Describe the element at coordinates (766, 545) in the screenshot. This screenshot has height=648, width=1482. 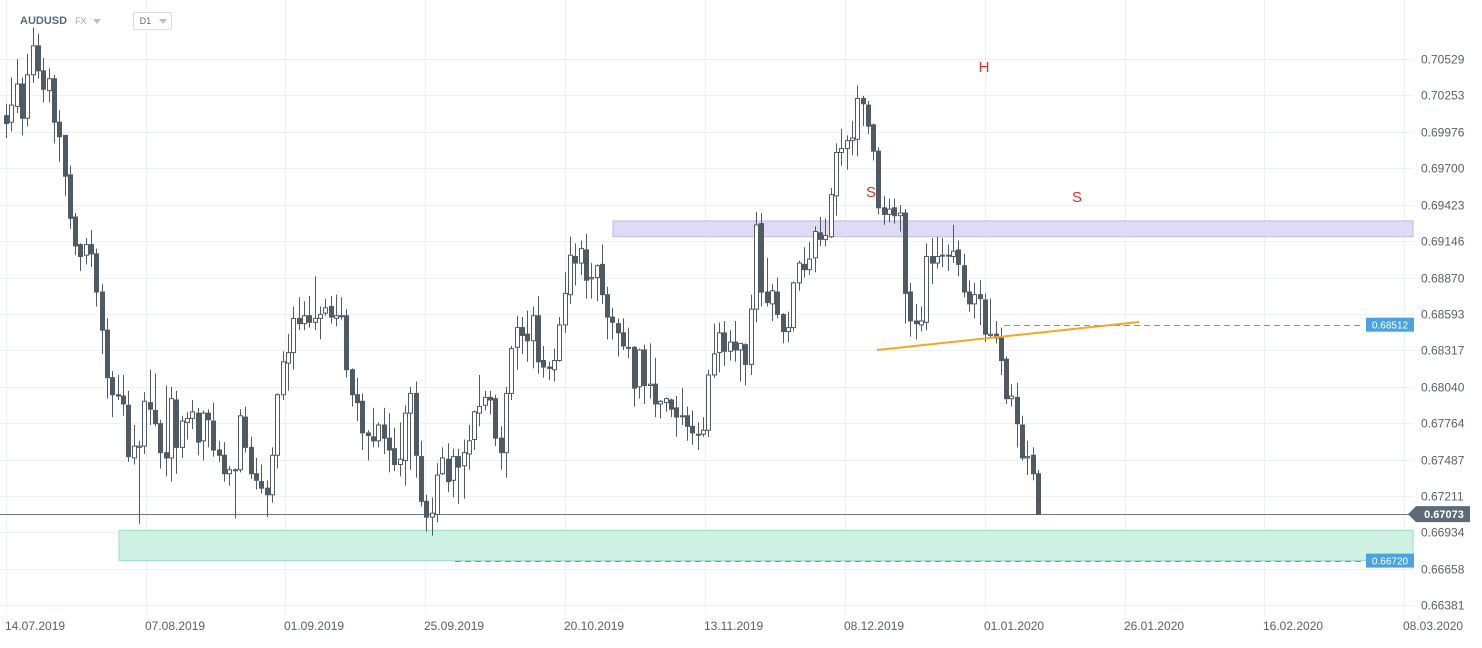
I see `support-zone` at that location.